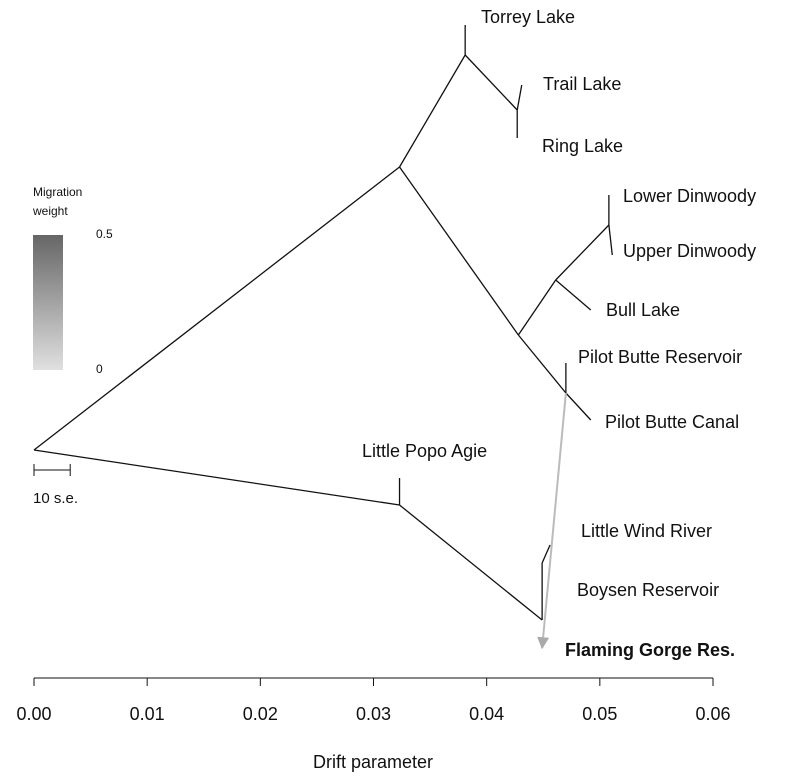 The height and width of the screenshot is (777, 797). Describe the element at coordinates (373, 762) in the screenshot. I see `x-axis-label: Drift parameter` at that location.